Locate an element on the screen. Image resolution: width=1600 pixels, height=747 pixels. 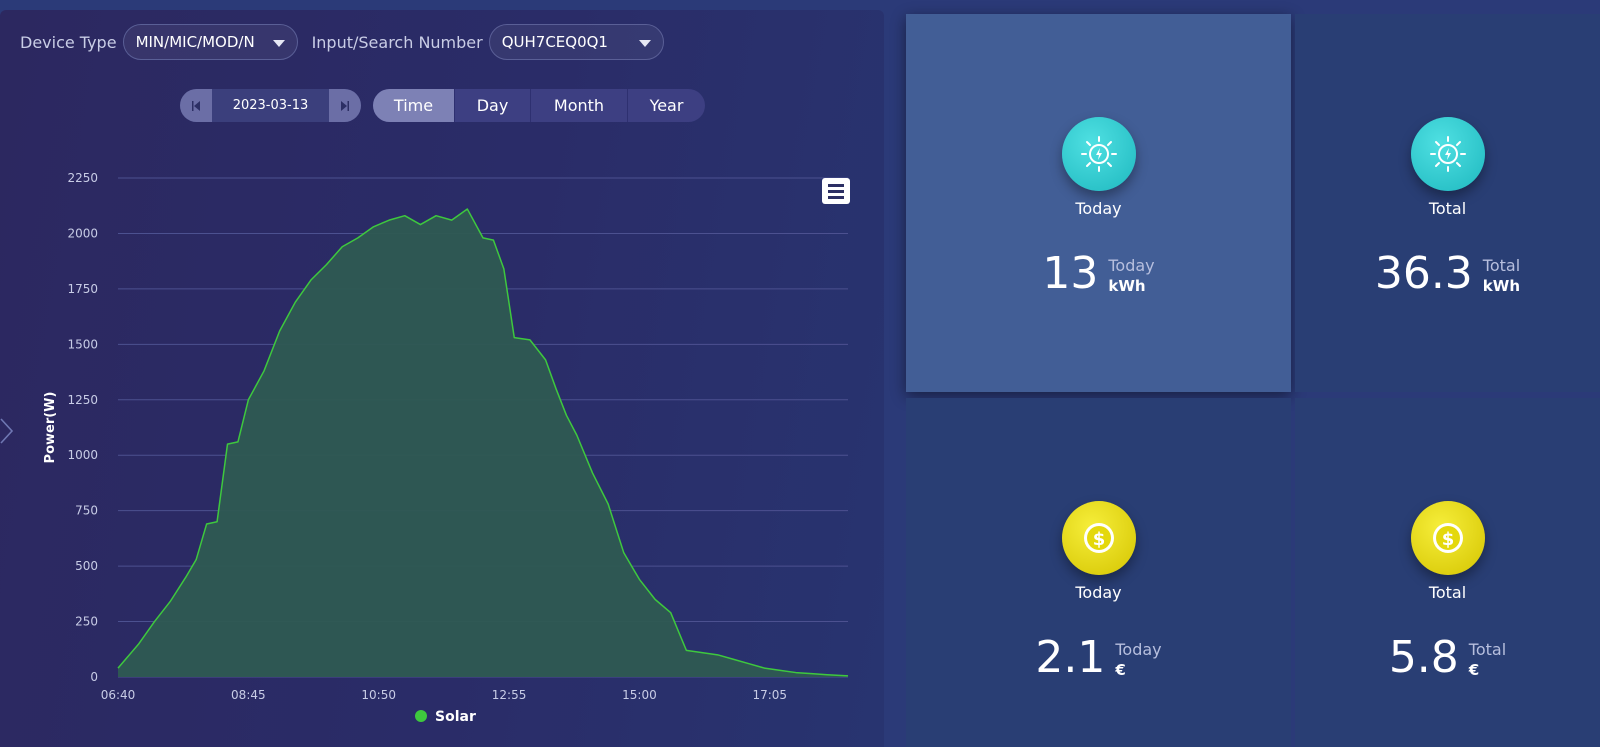
skip-back-icon is located at coordinates (196, 105).